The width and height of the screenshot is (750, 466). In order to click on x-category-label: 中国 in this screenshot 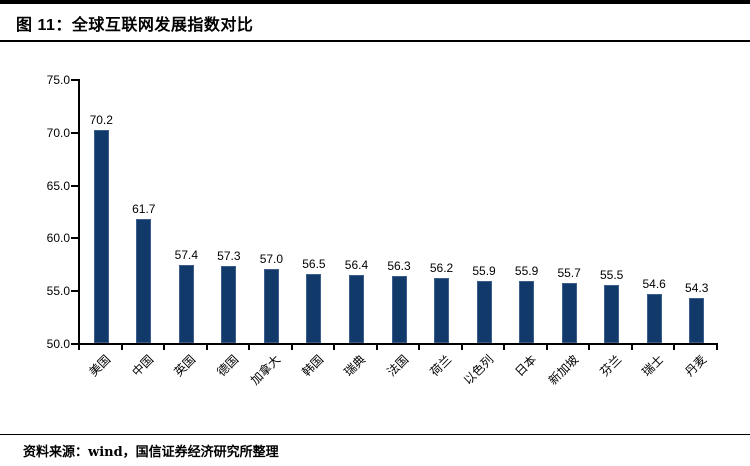, I will do `click(143, 366)`.